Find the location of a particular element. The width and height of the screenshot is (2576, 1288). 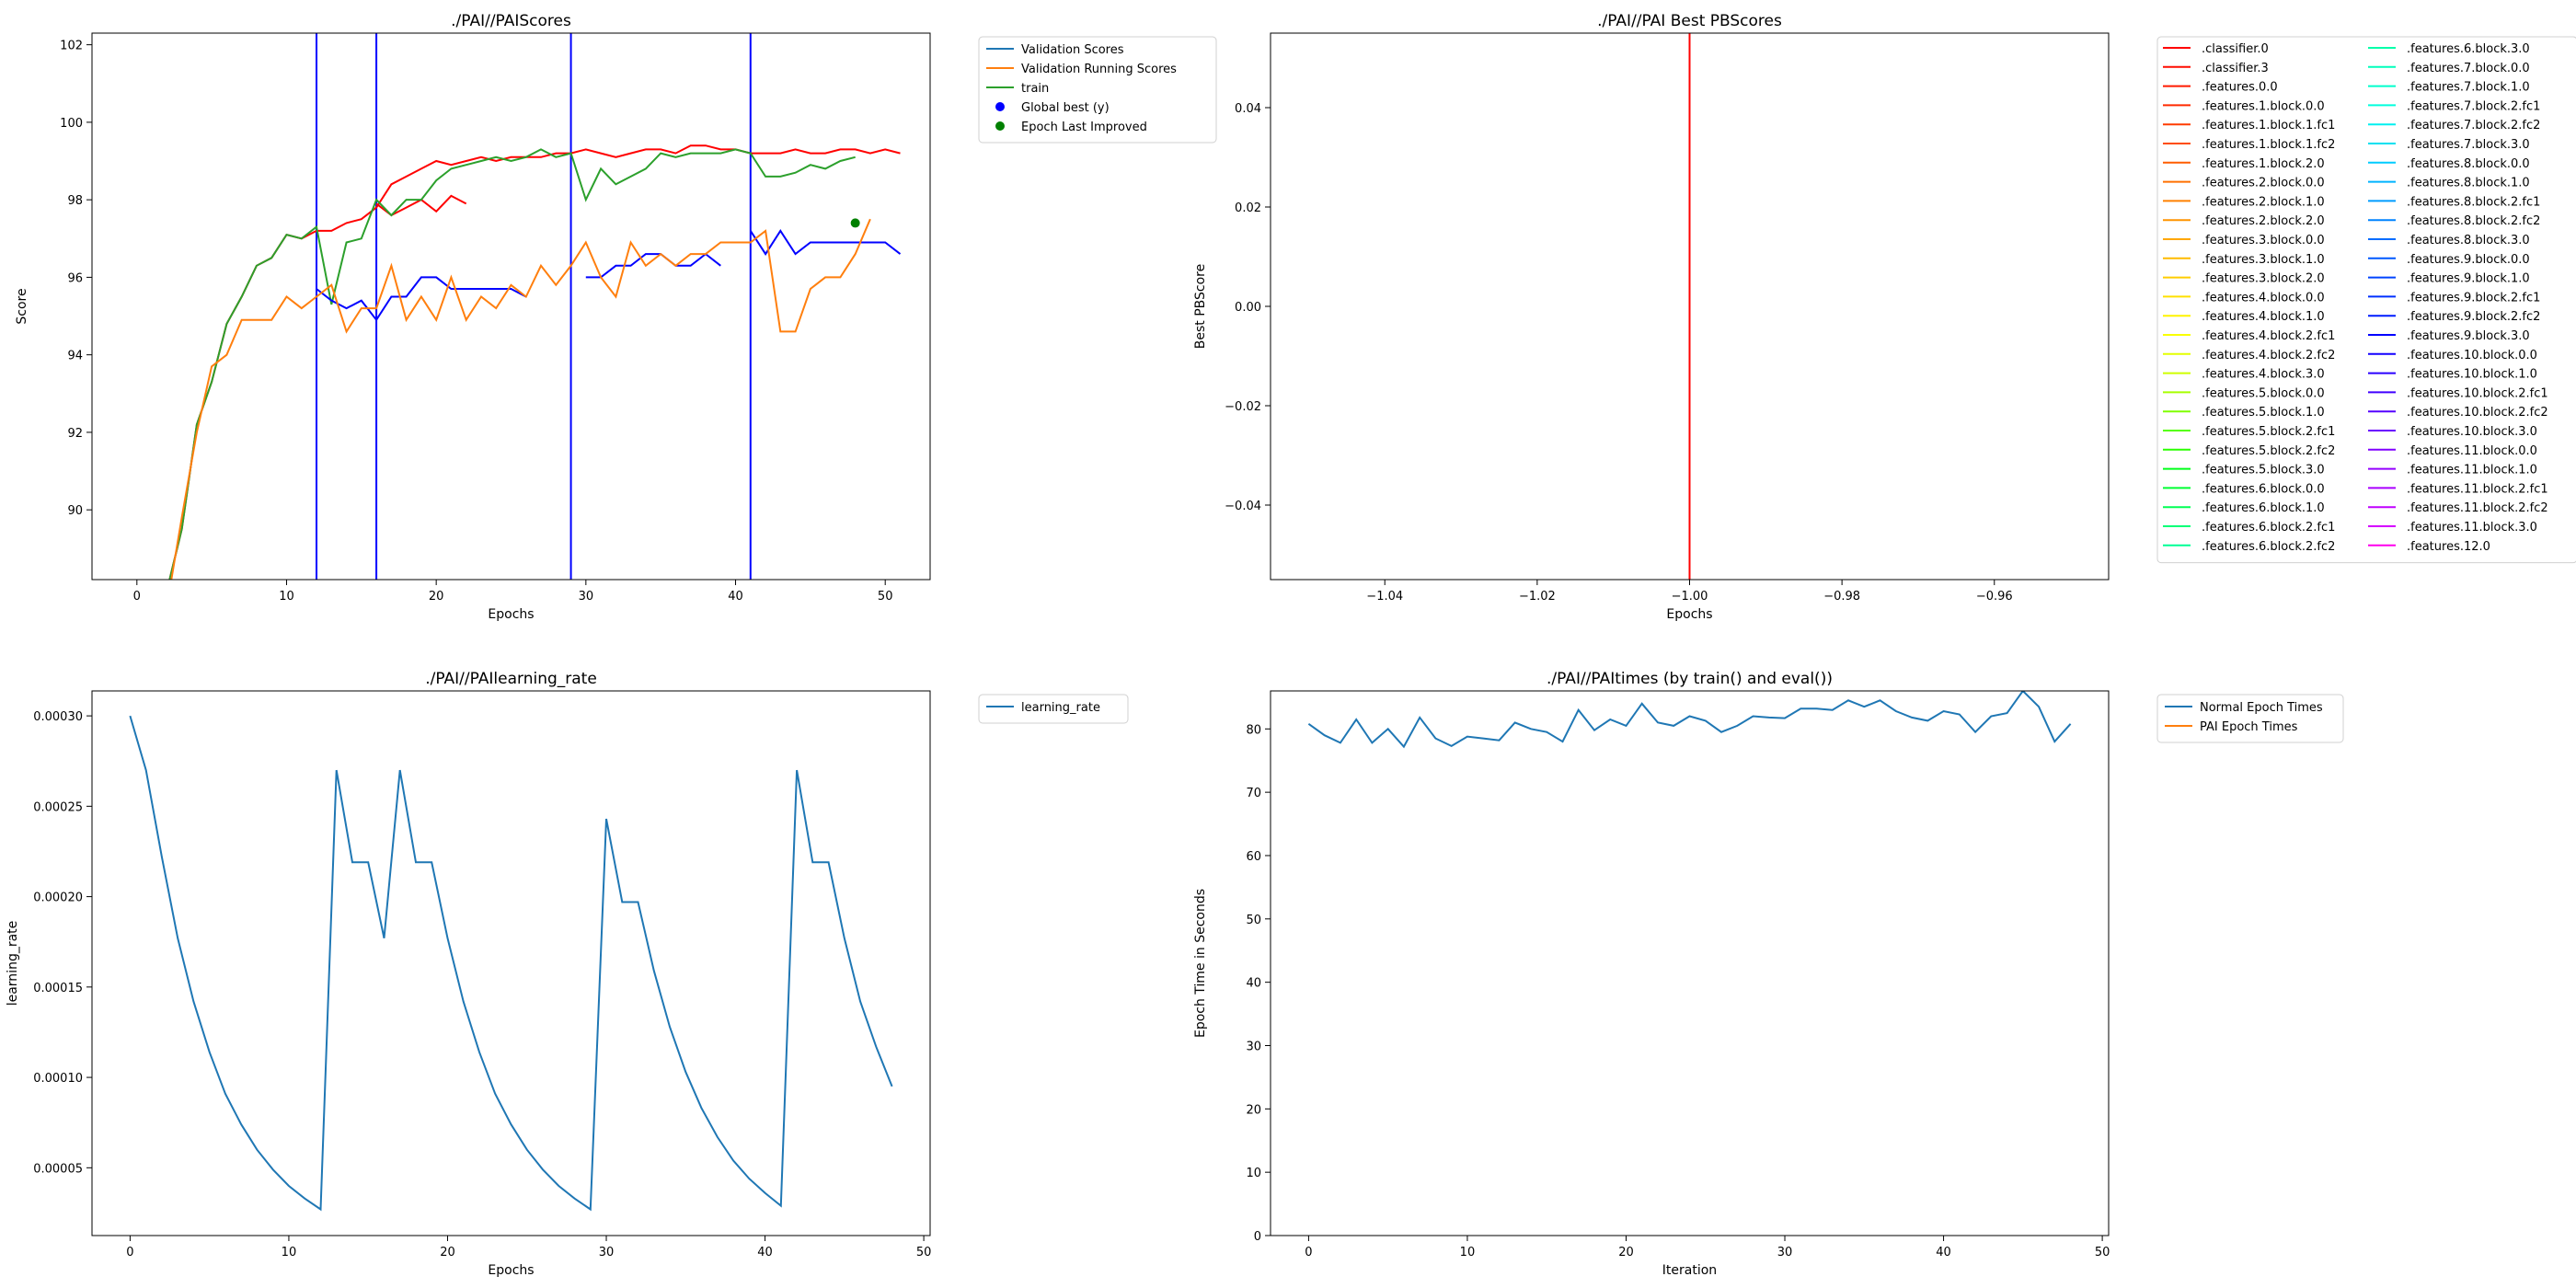

legend-label: .features.8.block.3.0 is located at coordinates (2468, 241).